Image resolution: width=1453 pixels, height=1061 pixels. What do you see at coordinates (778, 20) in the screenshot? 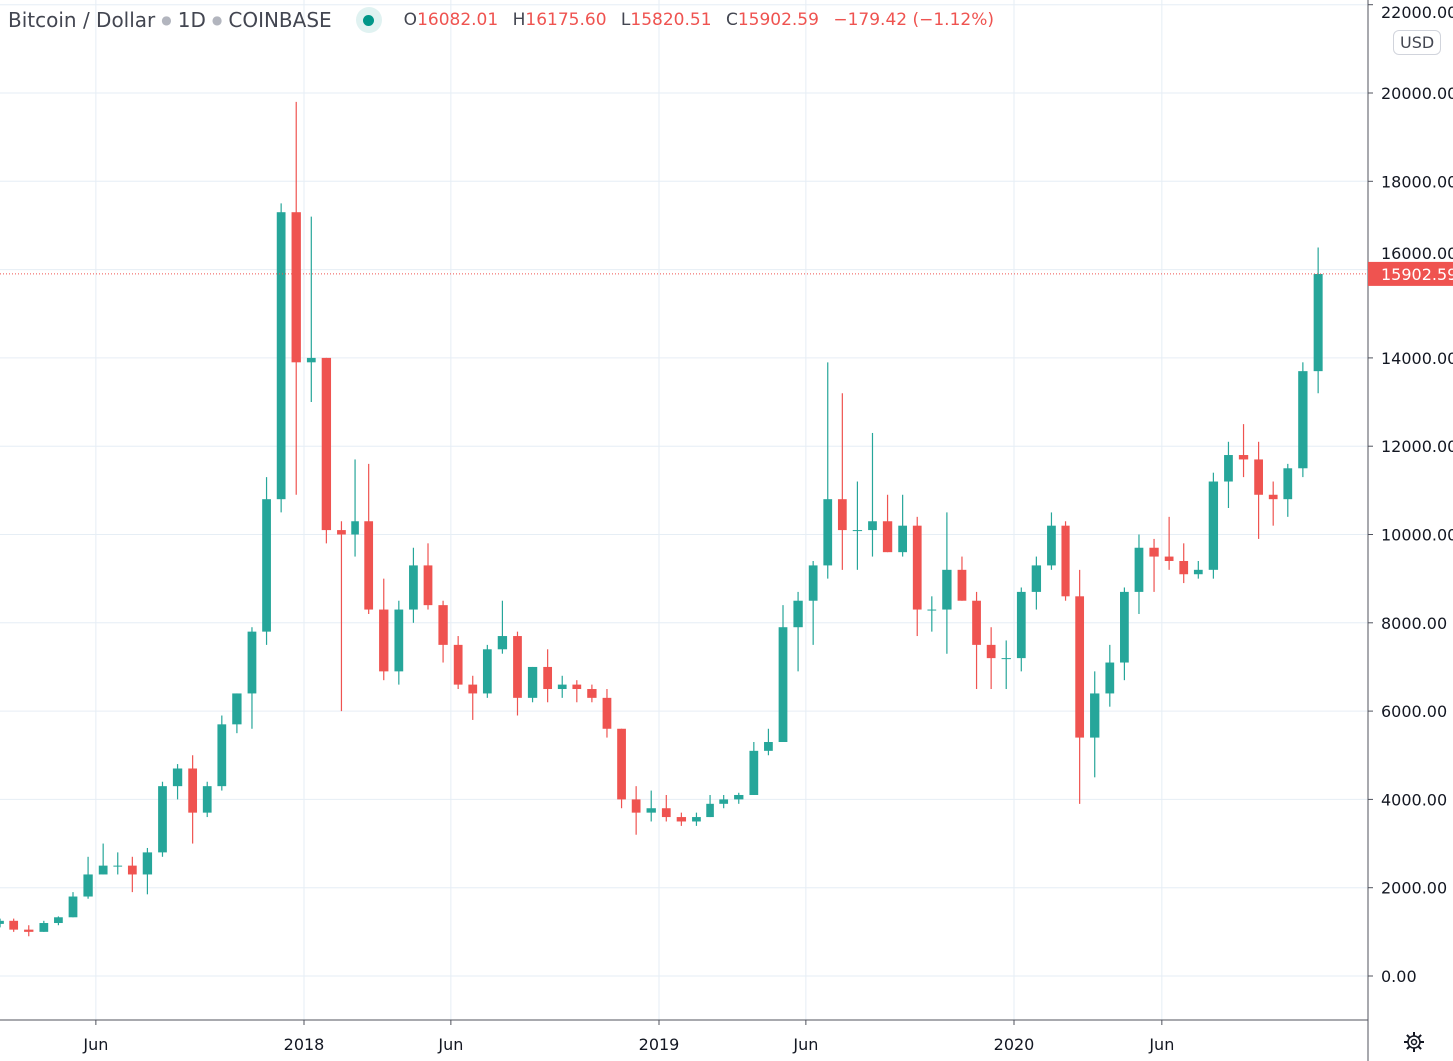
I see `close-value: 15902.59` at bounding box center [778, 20].